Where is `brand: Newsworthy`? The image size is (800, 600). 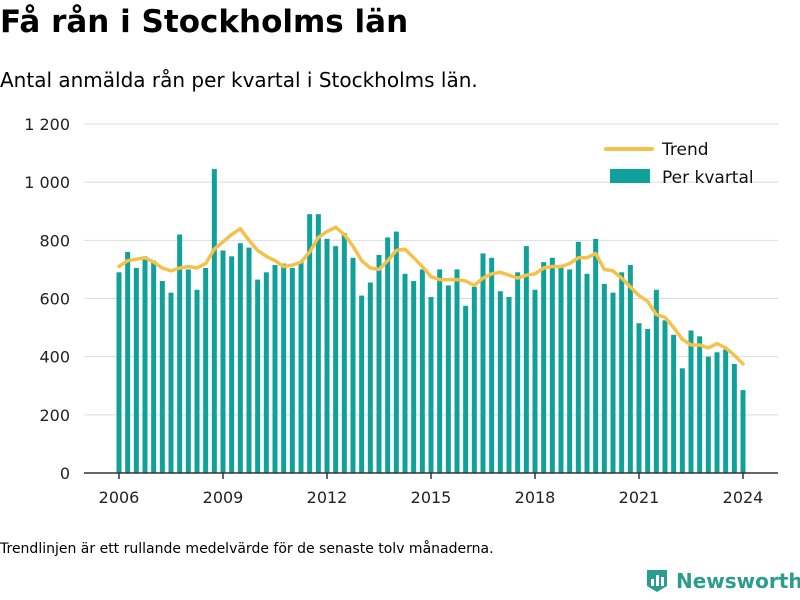 brand: Newsworthy is located at coordinates (722, 581).